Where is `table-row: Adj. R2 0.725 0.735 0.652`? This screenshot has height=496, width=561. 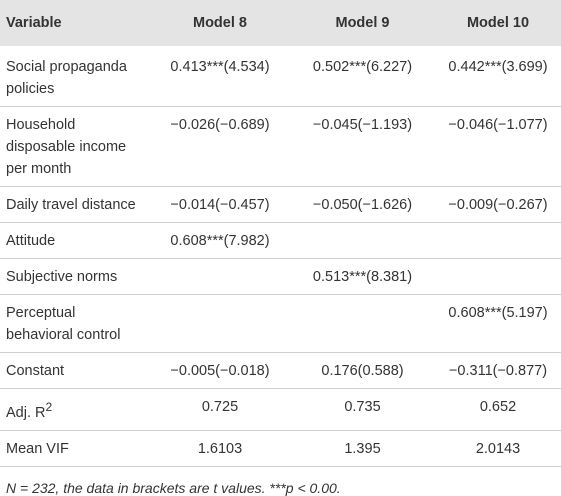 table-row: Adj. R2 0.725 0.735 0.652 is located at coordinates (280, 409).